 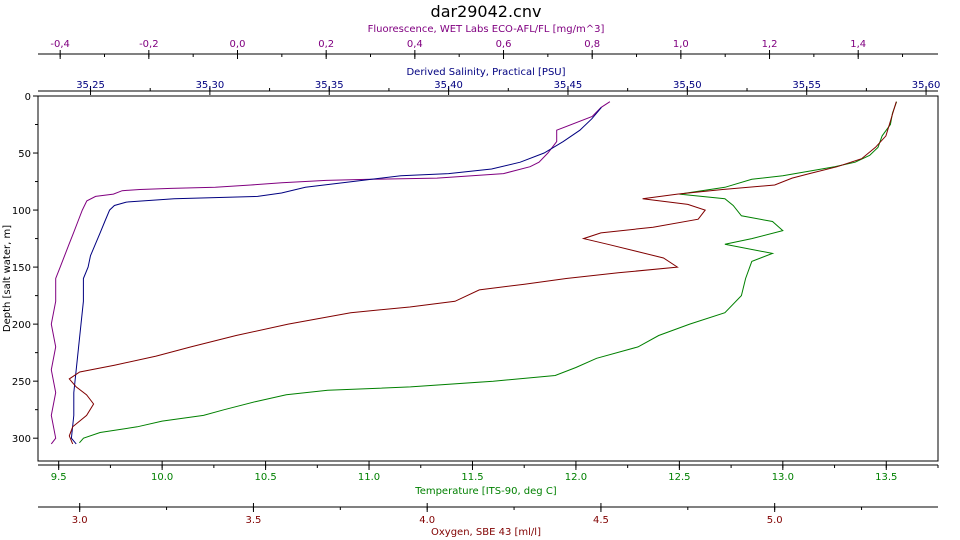 I want to click on fluorescence-tick-label: 1,0, so click(x=681, y=44).